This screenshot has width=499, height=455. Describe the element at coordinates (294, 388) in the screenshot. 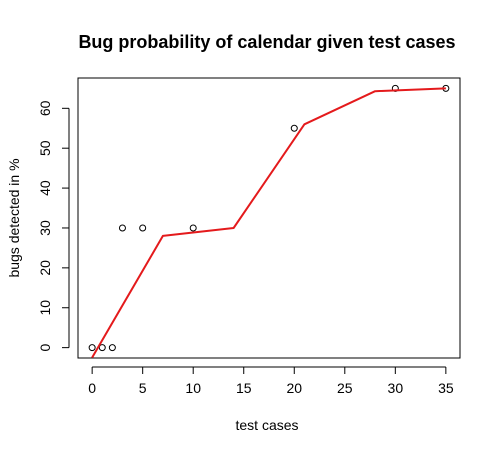

I see `x-tick-label: 20` at that location.